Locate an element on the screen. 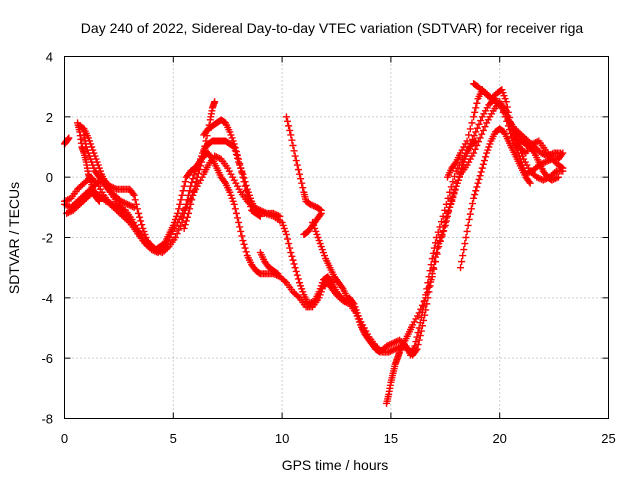 The height and width of the screenshot is (480, 640). x-axis-label: GPS time / hours is located at coordinates (335, 465).